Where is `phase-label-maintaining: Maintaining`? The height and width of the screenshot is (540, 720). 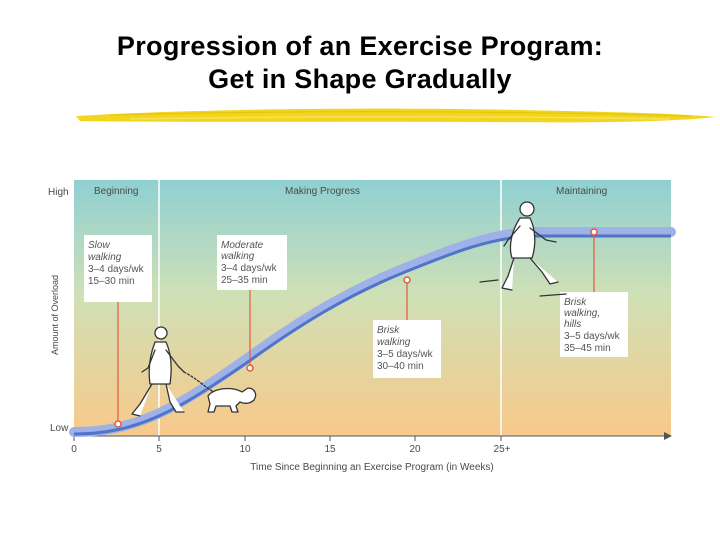
phase-label-maintaining: Maintaining is located at coordinates (581, 191).